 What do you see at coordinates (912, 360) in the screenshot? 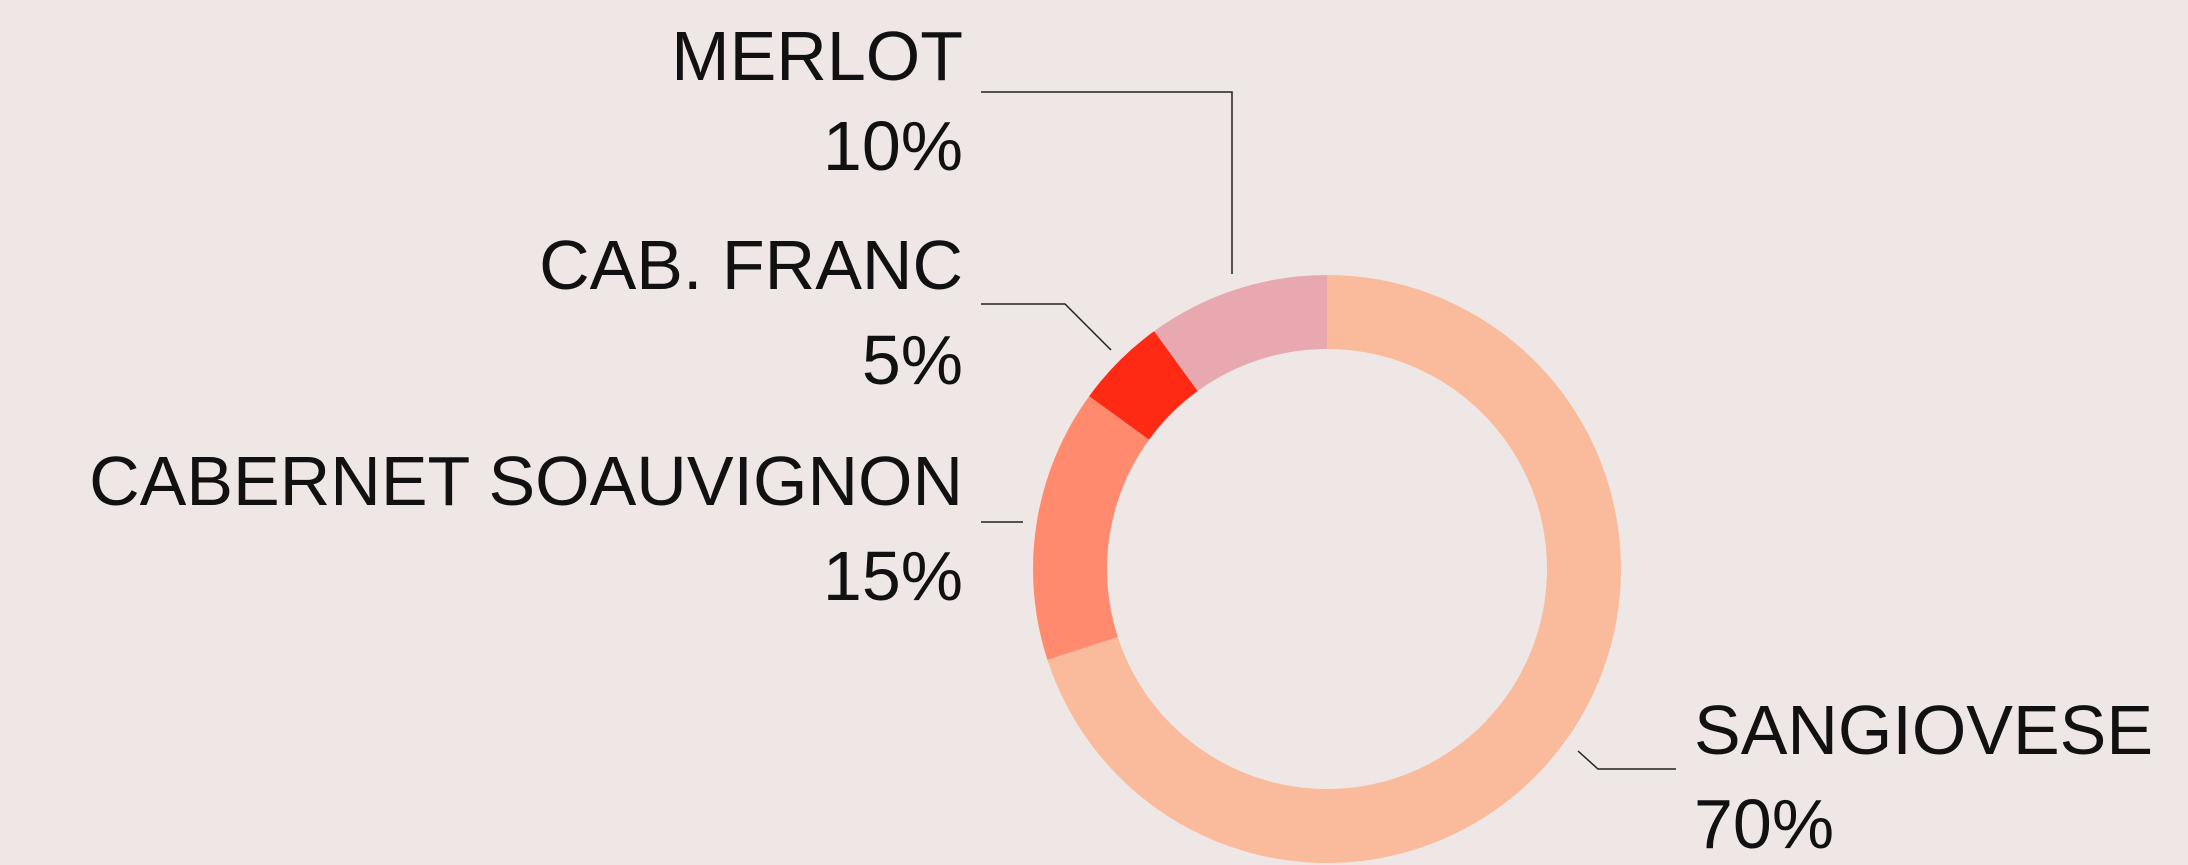
I see `value-label: 5%` at bounding box center [912, 360].